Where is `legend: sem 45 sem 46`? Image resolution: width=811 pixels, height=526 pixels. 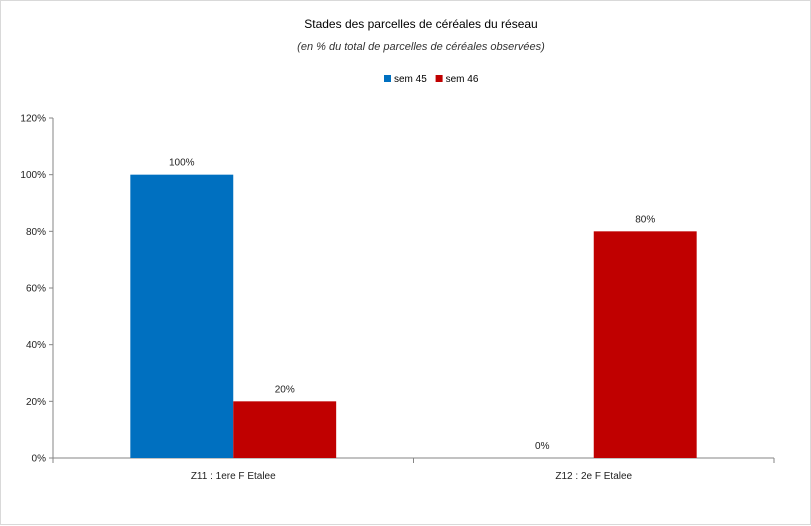 legend: sem 45 sem 46 is located at coordinates (431, 79).